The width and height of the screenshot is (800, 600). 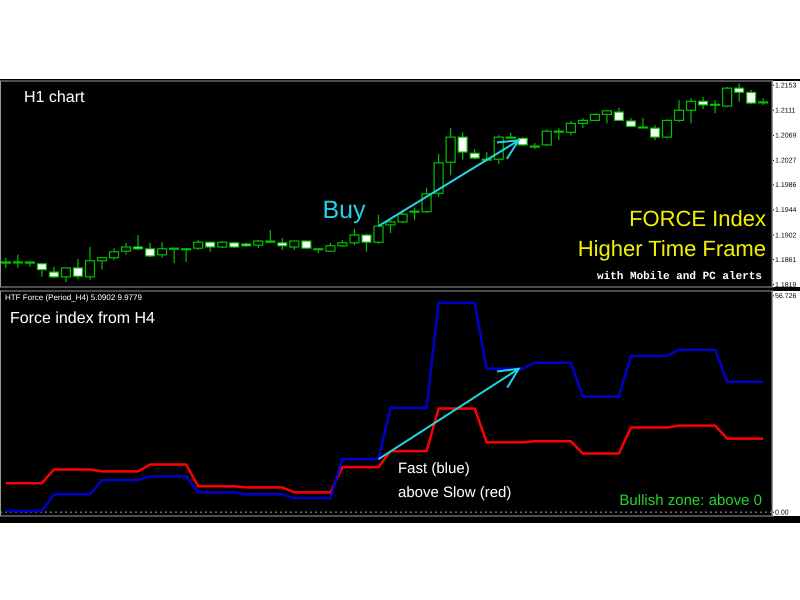 I want to click on annotation: Higher Time Frame, so click(x=672, y=248).